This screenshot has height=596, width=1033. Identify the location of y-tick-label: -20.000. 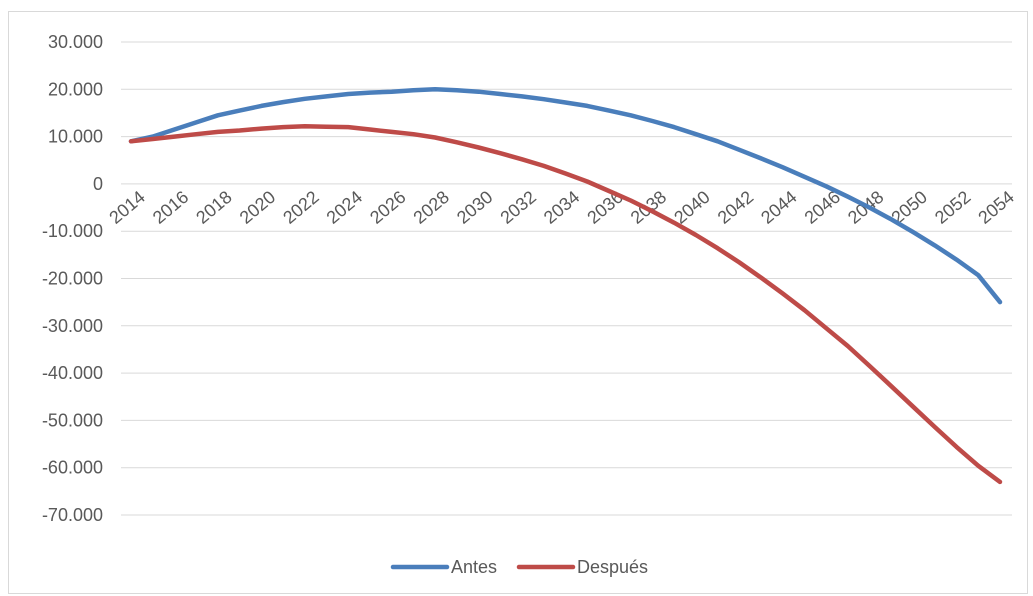
(72, 279).